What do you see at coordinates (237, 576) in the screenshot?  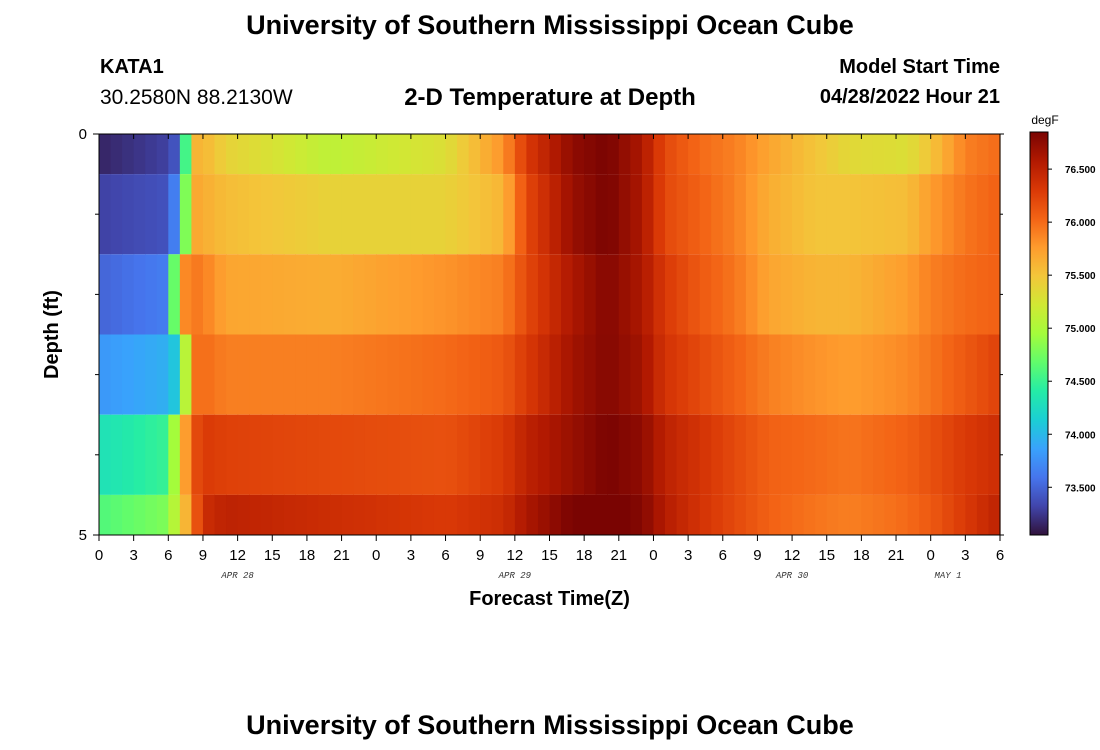 I see `x-day-label: APR 28` at bounding box center [237, 576].